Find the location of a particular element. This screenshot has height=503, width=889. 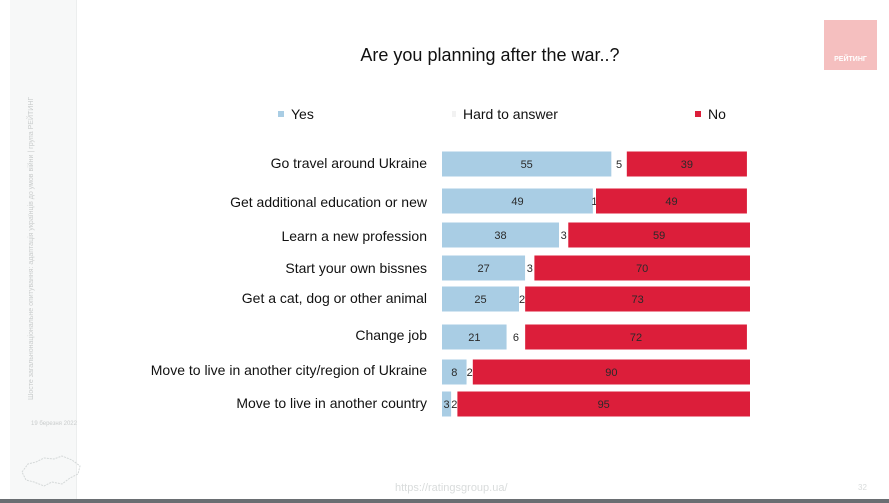

row-label-business: Start your own bissnes is located at coordinates (356, 268).